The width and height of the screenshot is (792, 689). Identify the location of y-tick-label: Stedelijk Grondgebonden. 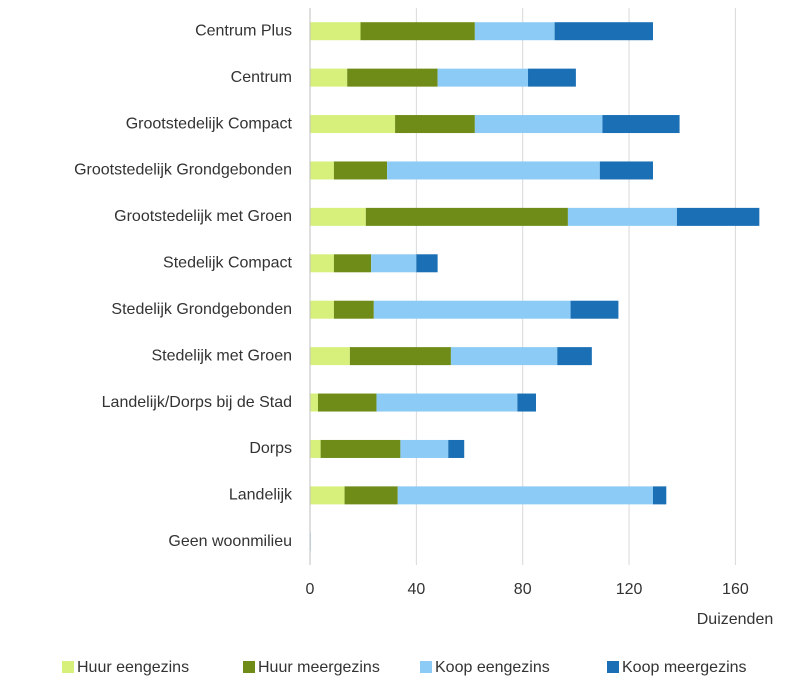
(201, 309).